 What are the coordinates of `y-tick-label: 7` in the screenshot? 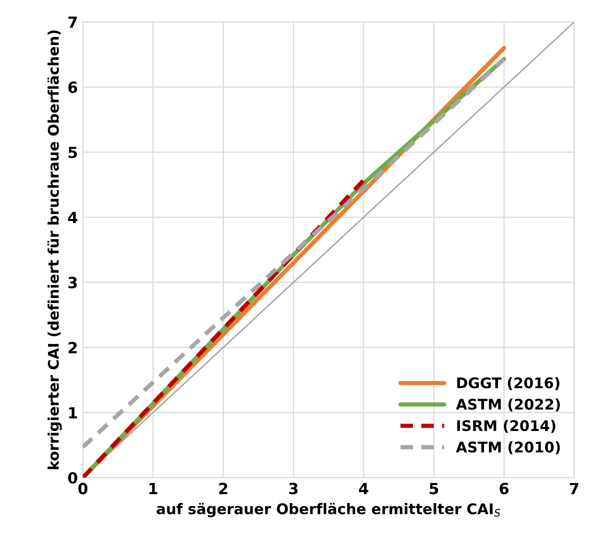 It's located at (72, 22).